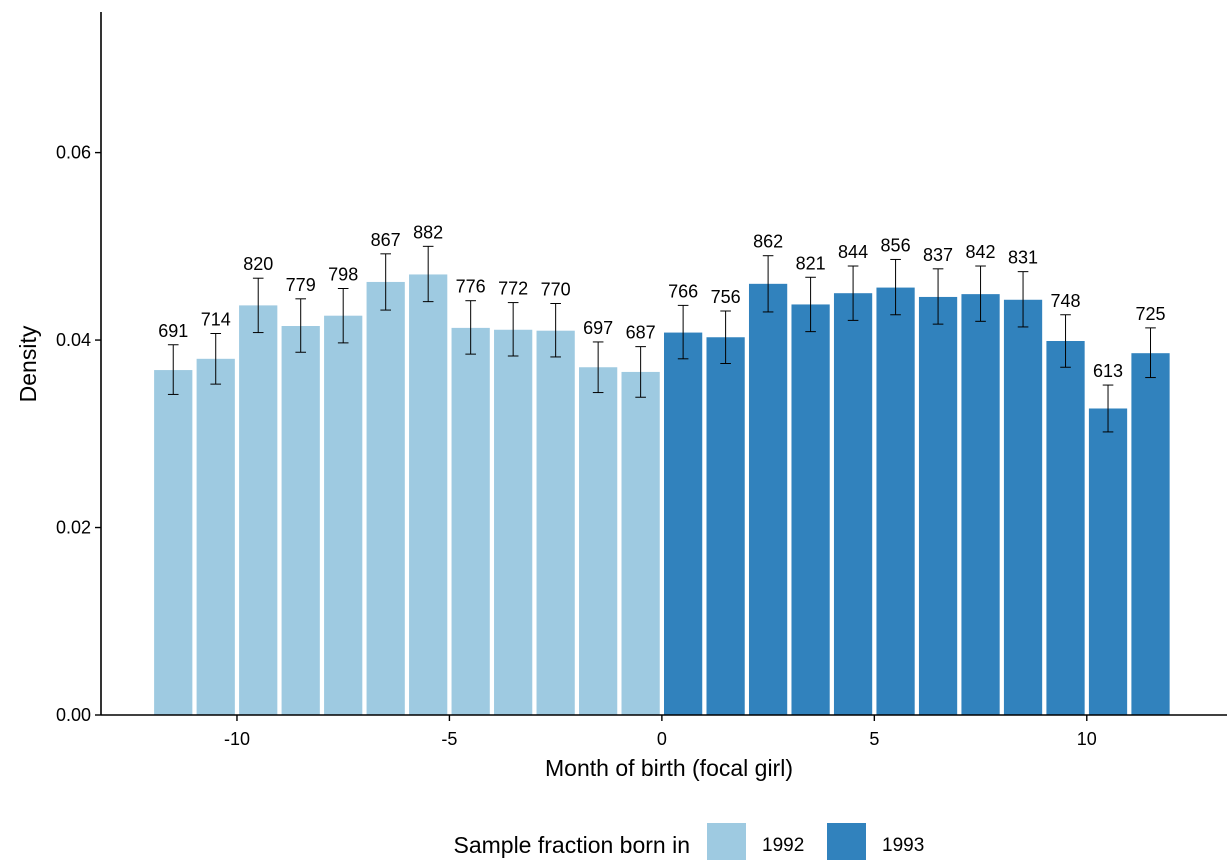  I want to click on y-tick-label: 0.06, so click(73, 153).